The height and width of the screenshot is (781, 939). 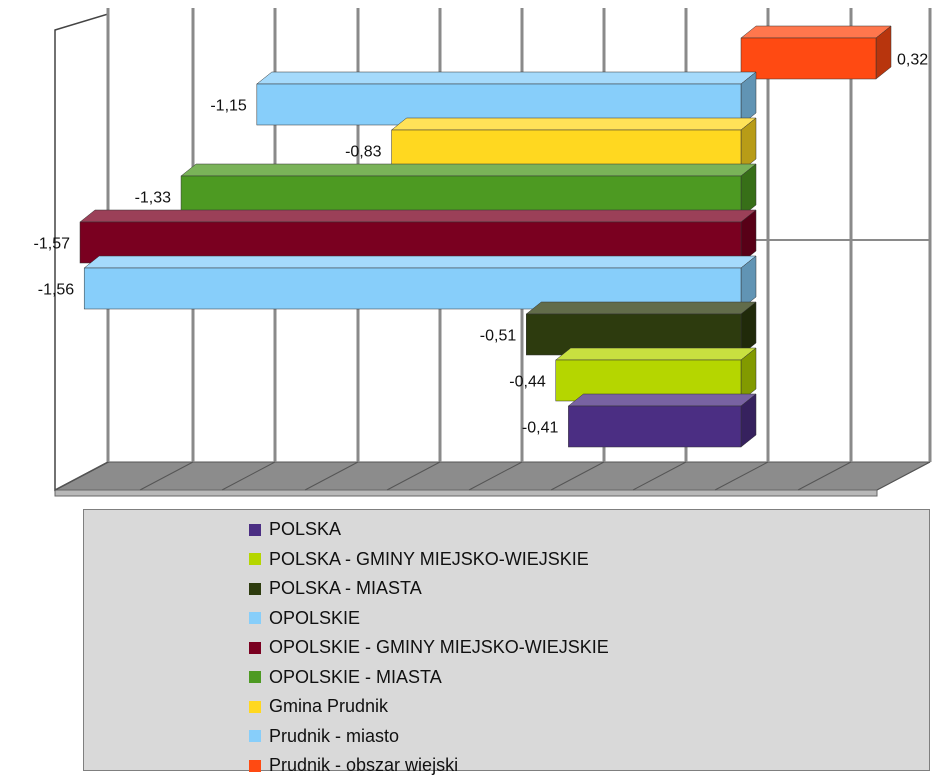 I want to click on legend-item: Gmina Prudnik, so click(x=429, y=707).